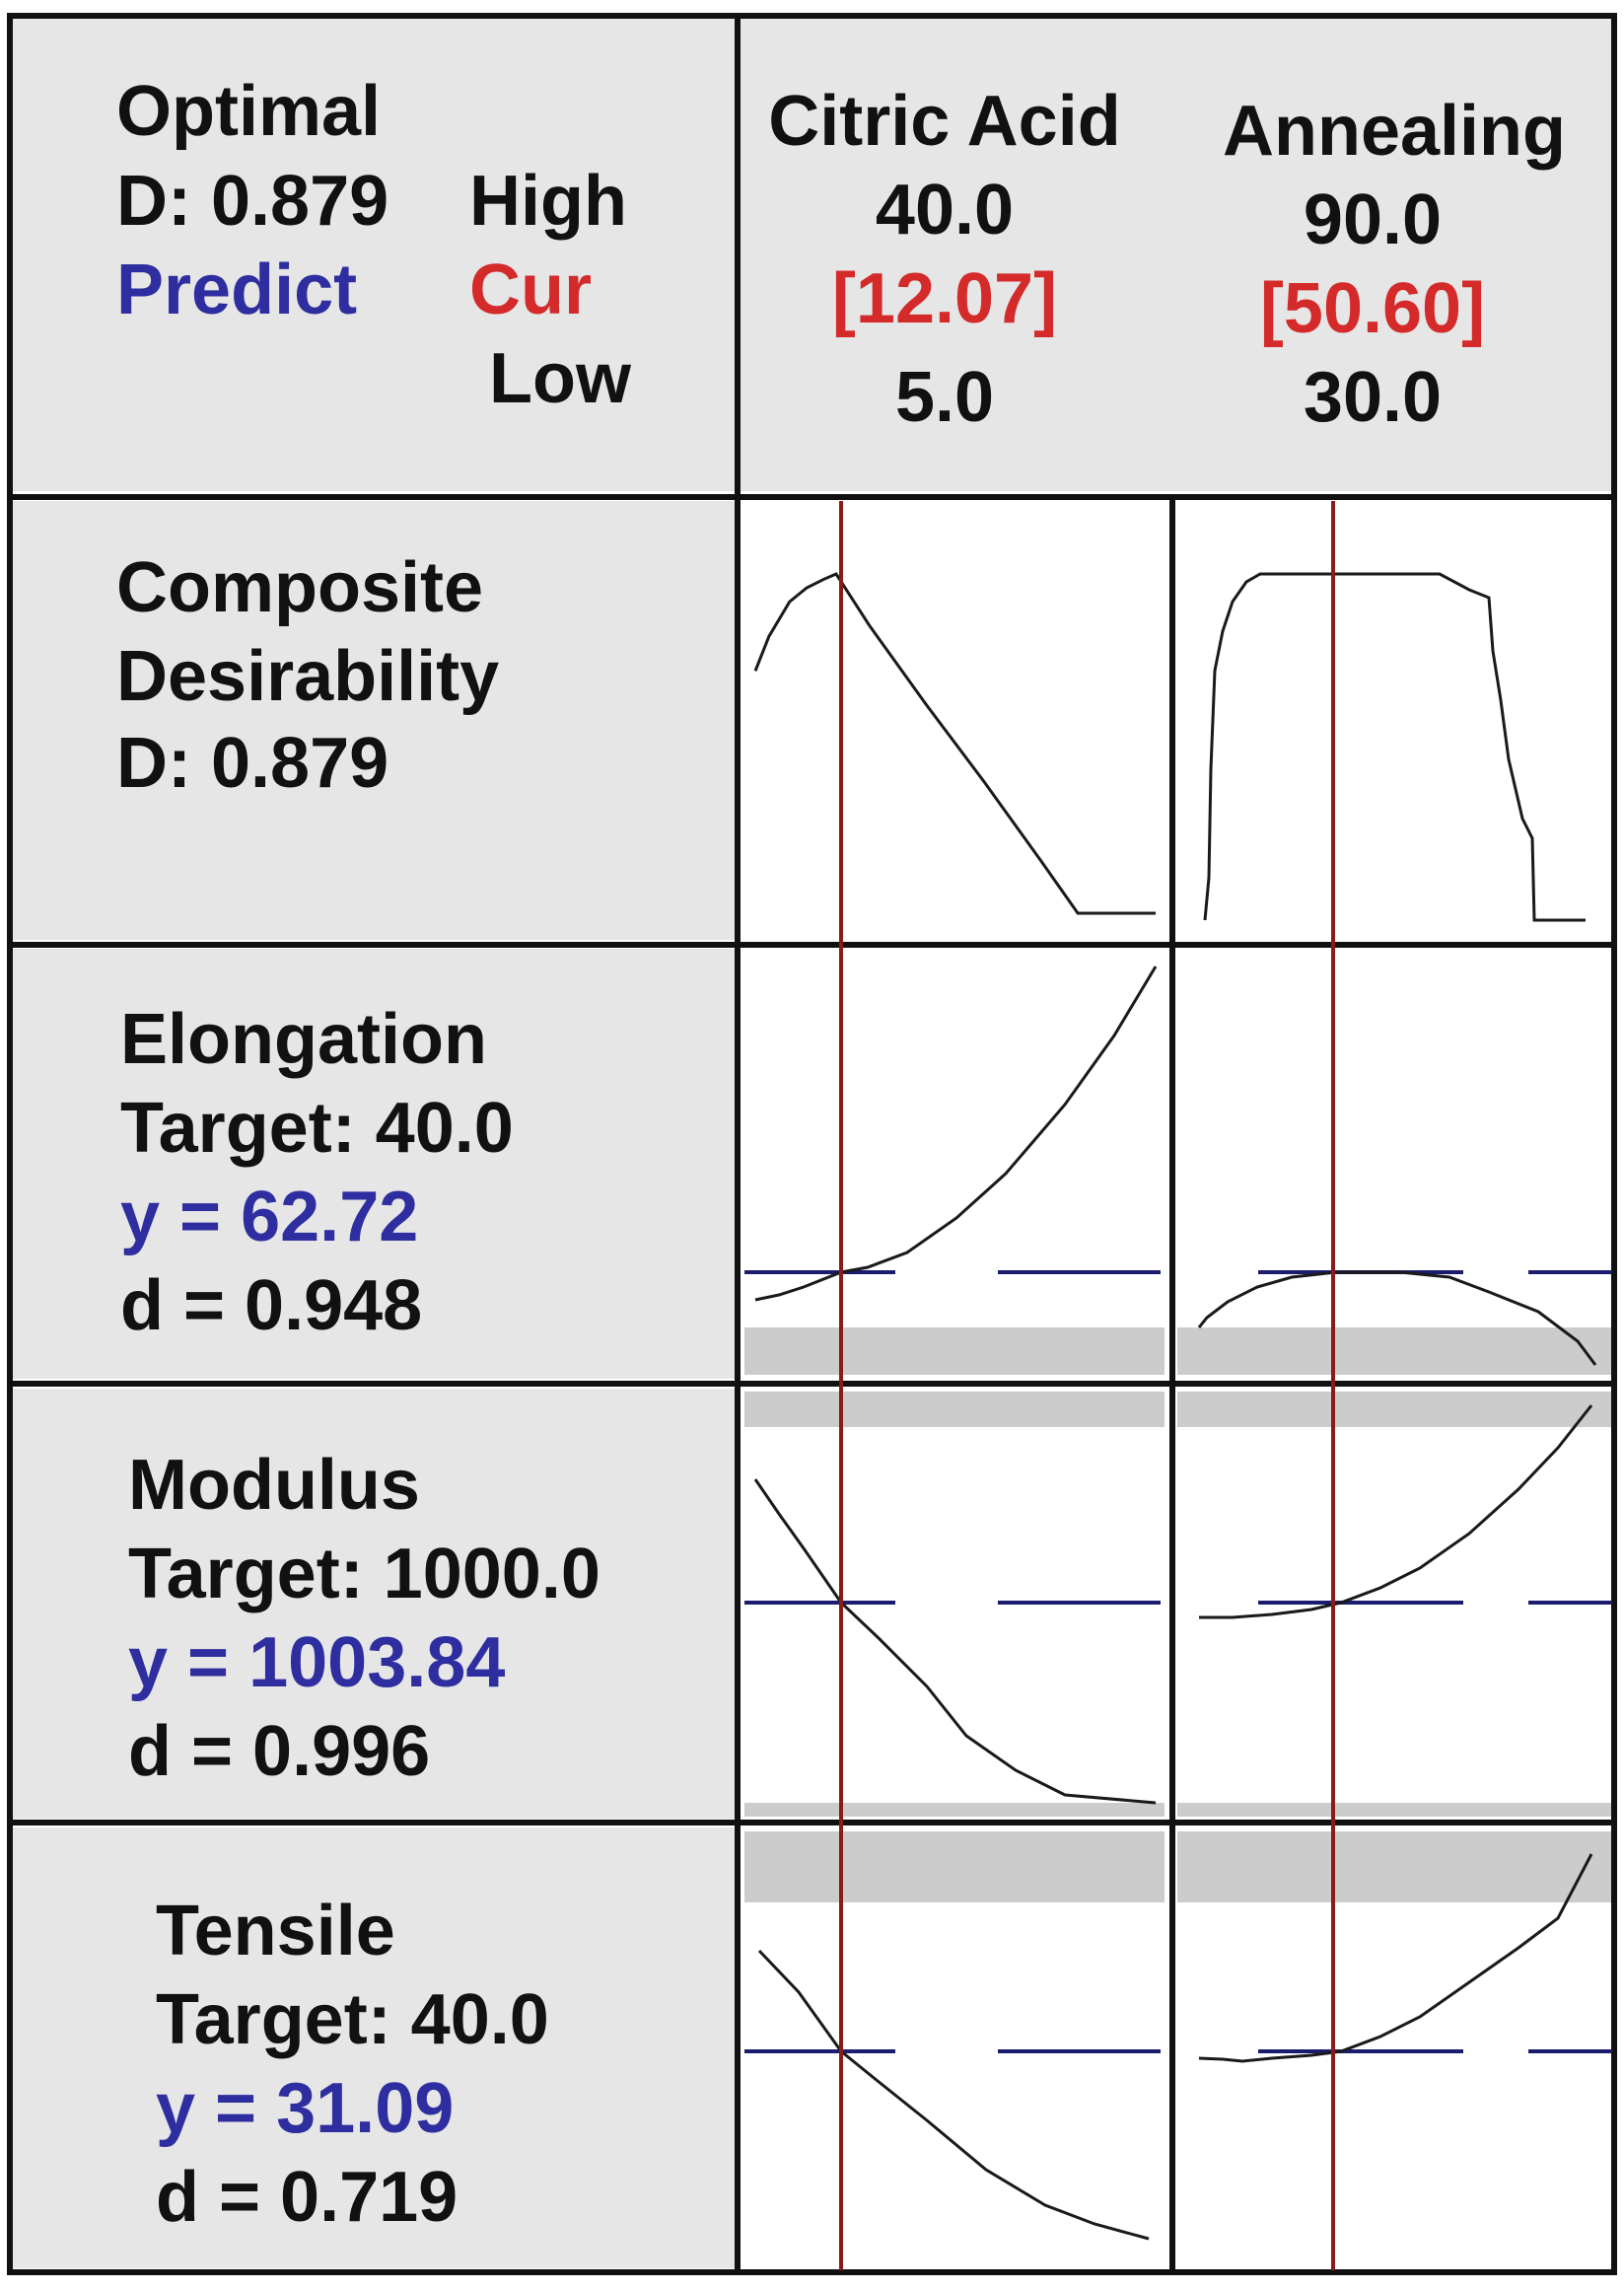 This screenshot has width=1624, height=2290. Describe the element at coordinates (1394, 1866) in the screenshot. I see `tensile-band-right` at that location.